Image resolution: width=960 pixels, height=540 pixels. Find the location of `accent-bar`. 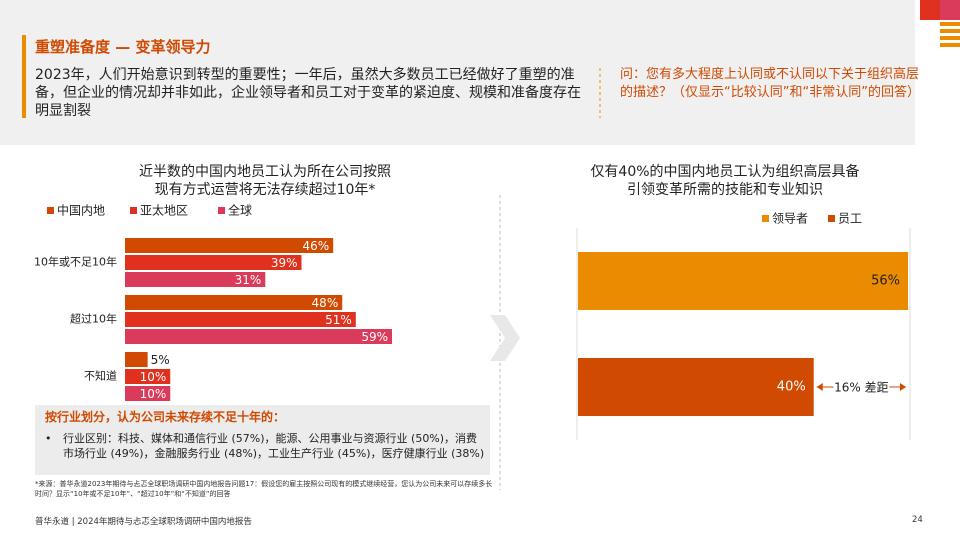

accent-bar is located at coordinates (24, 76).